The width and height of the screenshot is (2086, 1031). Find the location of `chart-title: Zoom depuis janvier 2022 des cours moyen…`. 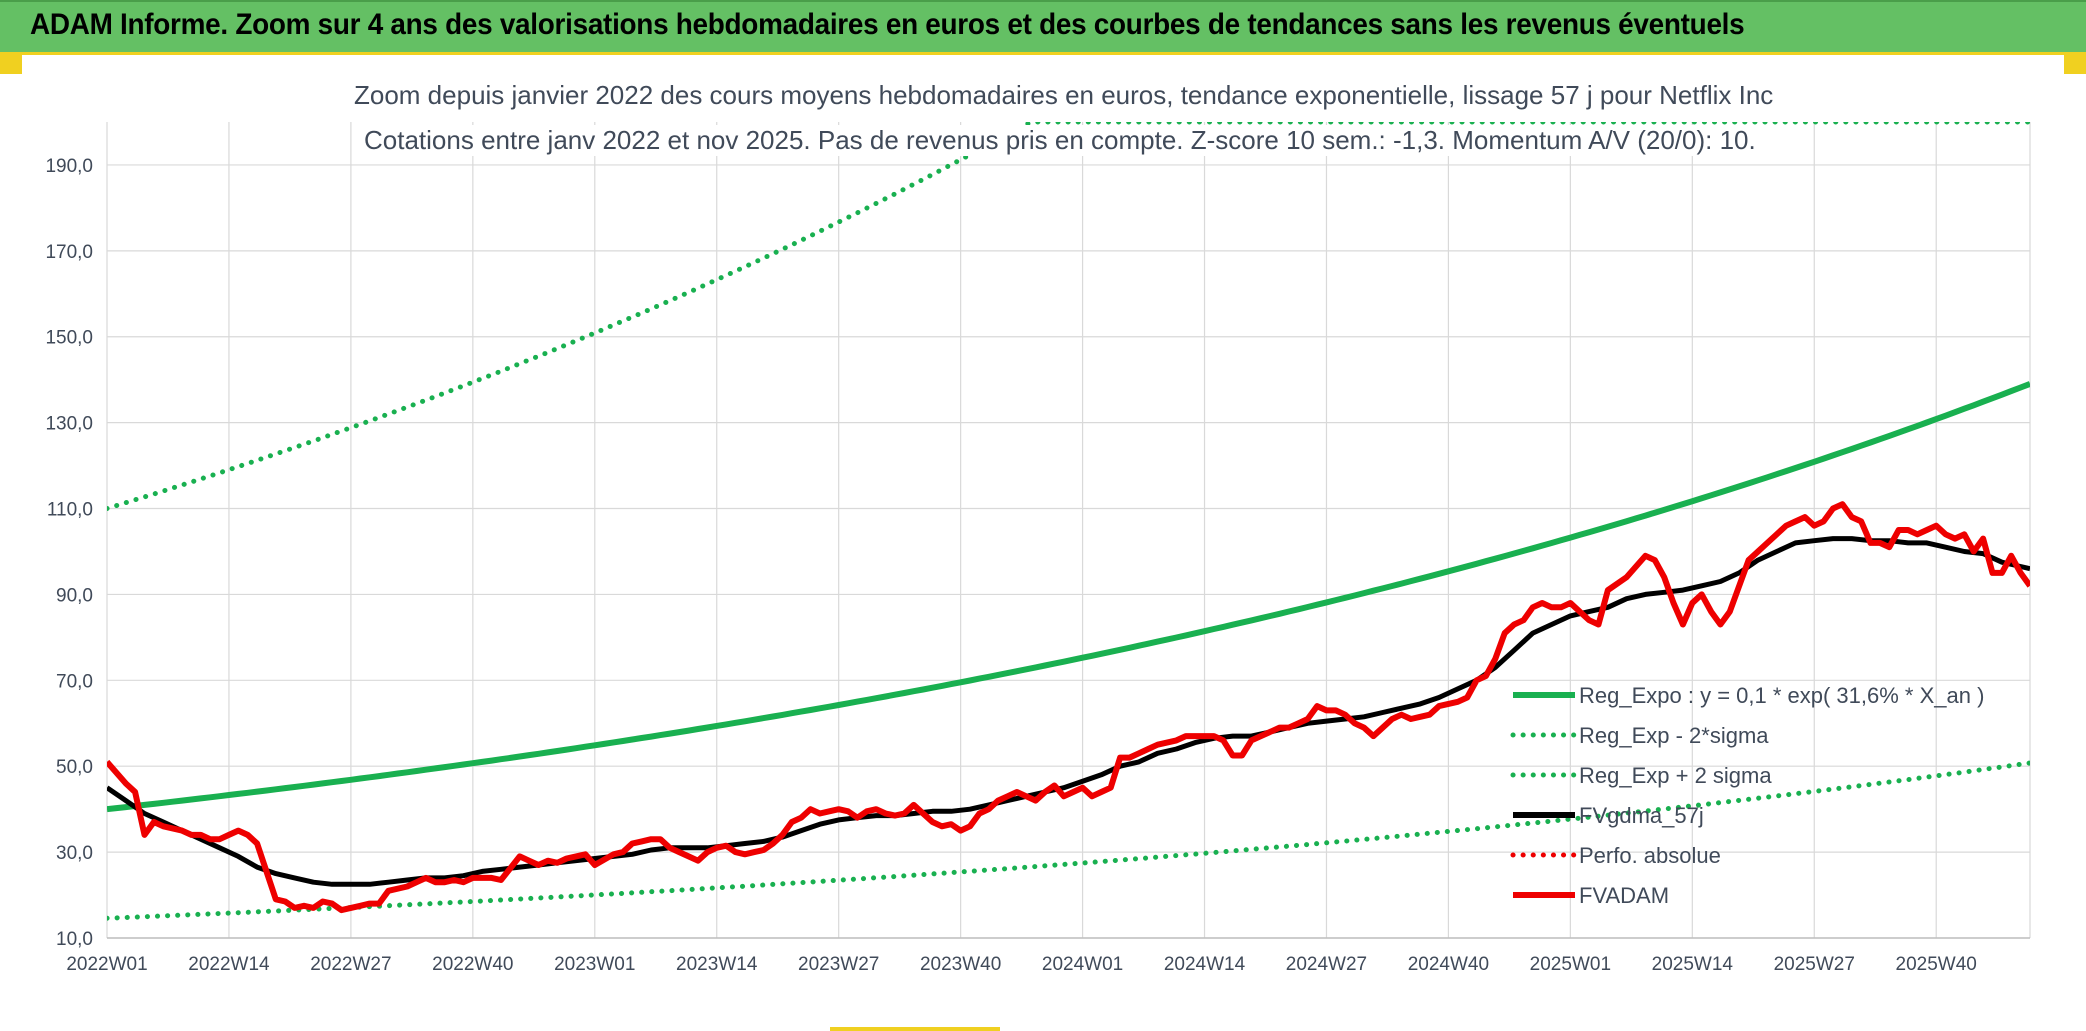

chart-title: Zoom depuis janvier 2022 des cours moyen… is located at coordinates (1064, 95).